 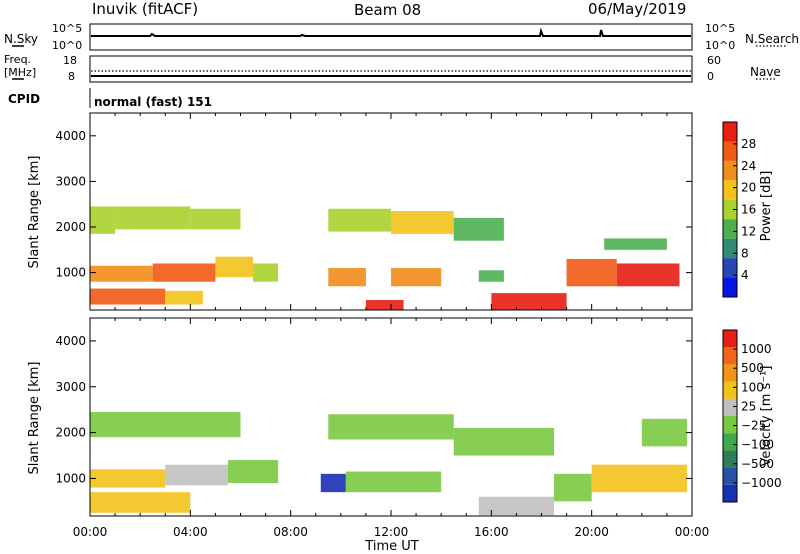 What do you see at coordinates (765, 72) in the screenshot?
I see `nave-label: Nave` at bounding box center [765, 72].